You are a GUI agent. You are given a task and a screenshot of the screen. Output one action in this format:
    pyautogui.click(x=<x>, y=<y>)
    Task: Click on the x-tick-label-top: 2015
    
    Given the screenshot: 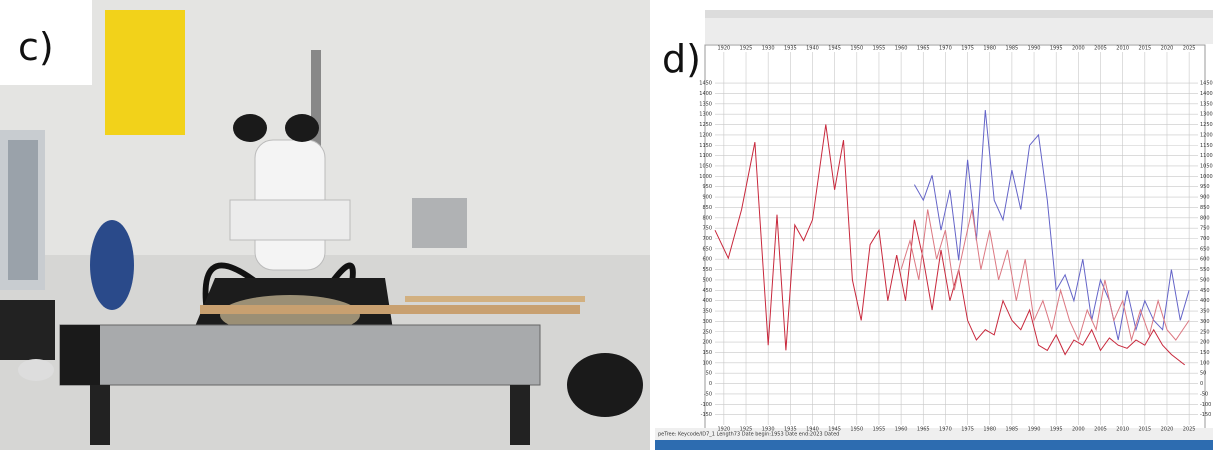 What is the action you would take?
    pyautogui.click(x=1144, y=49)
    